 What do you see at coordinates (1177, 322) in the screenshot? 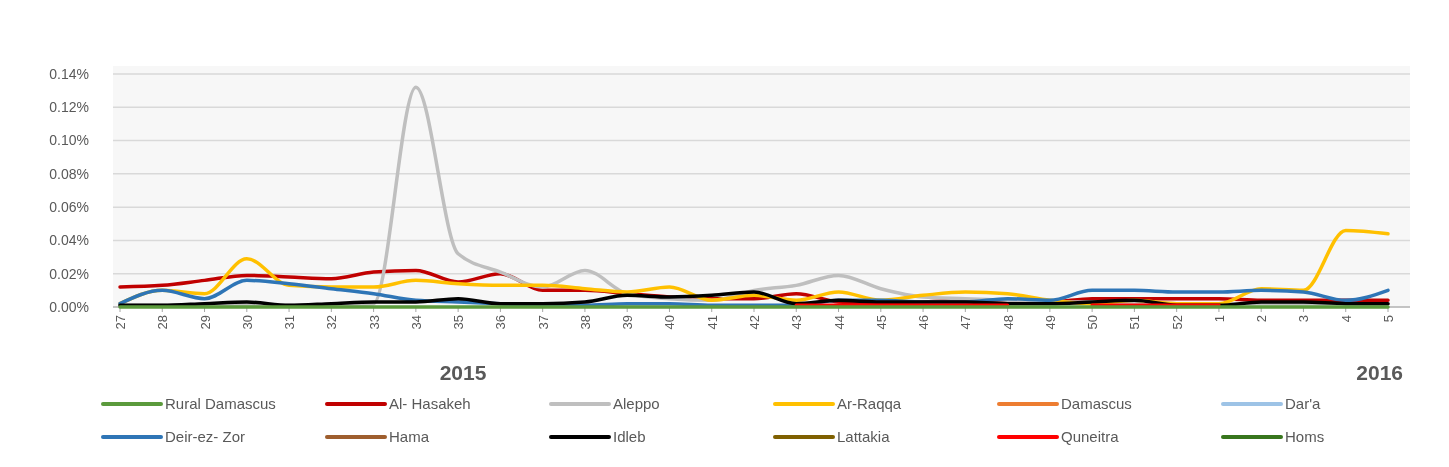
I see `x-tick-label: 52` at bounding box center [1177, 322].